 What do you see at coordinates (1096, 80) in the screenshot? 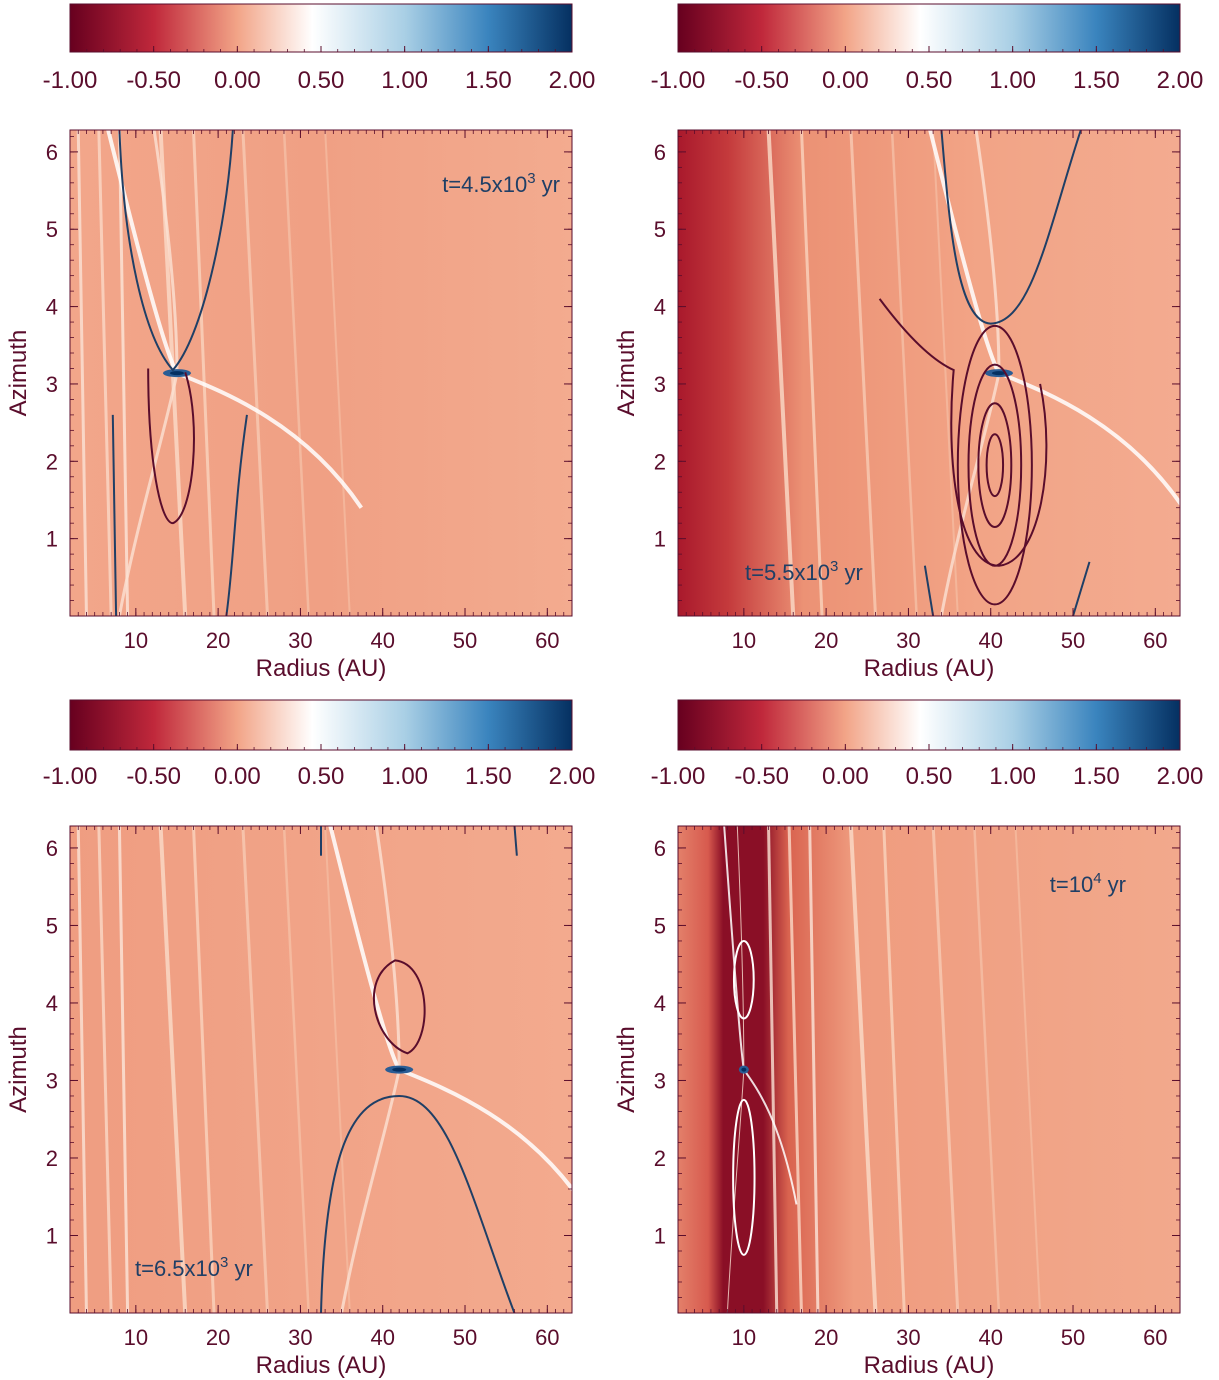
I see `colorbar-tick-label: 1.50` at bounding box center [1096, 80].